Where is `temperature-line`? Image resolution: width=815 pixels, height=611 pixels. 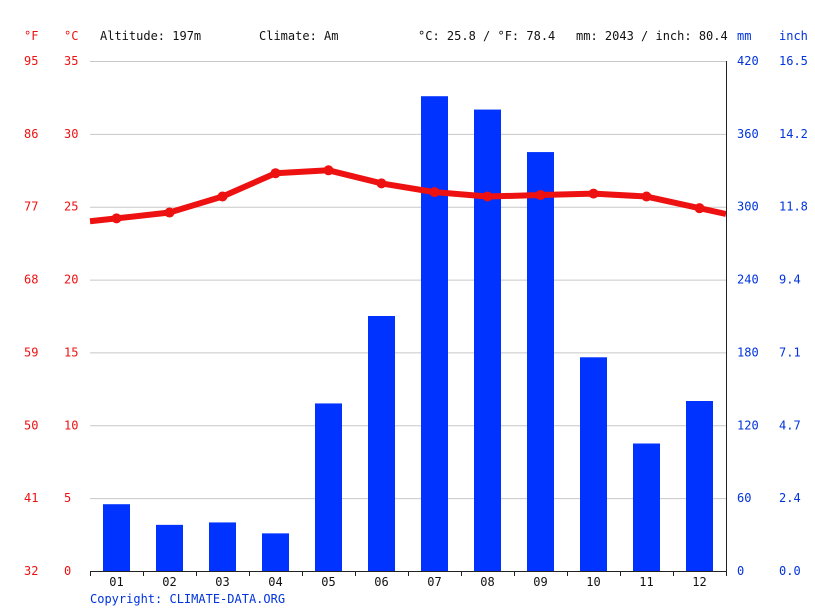
temperature-line is located at coordinates (408, 195).